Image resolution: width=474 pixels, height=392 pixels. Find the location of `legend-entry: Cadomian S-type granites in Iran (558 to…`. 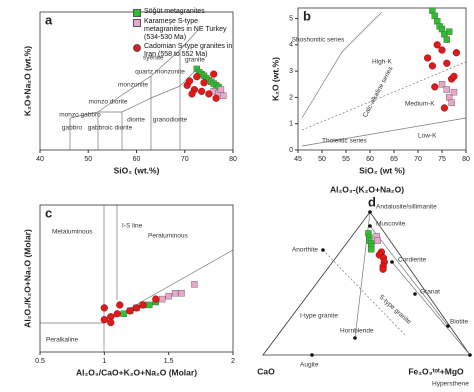

legend-entry: Cadomian S-type granites in Iran (558 to… is located at coordinates (183, 51).